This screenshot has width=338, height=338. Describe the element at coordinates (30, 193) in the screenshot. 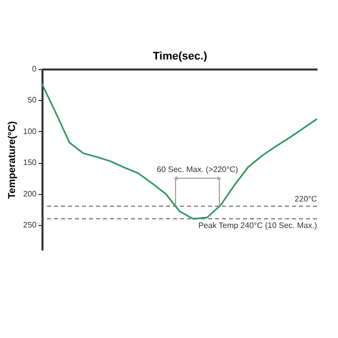

I see `y-tick-label: 200` at that location.